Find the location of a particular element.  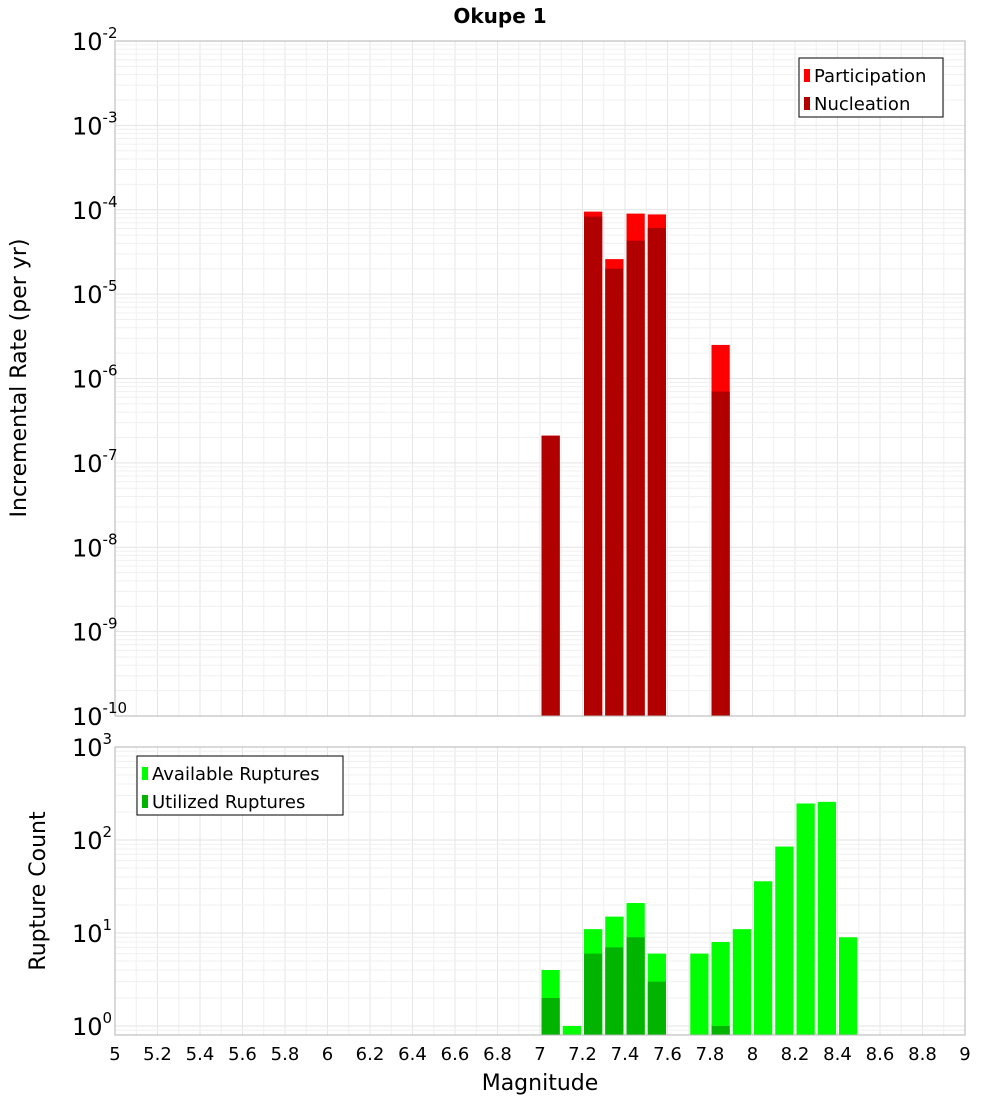

bar-utilized-ruptures-7.85 is located at coordinates (720, 1030).